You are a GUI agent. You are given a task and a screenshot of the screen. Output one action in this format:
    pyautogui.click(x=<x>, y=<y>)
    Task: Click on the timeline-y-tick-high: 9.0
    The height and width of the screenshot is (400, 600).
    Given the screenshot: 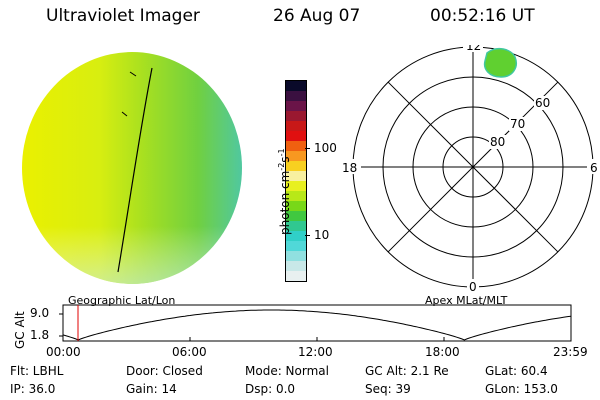 What is the action you would take?
    pyautogui.click(x=40, y=313)
    